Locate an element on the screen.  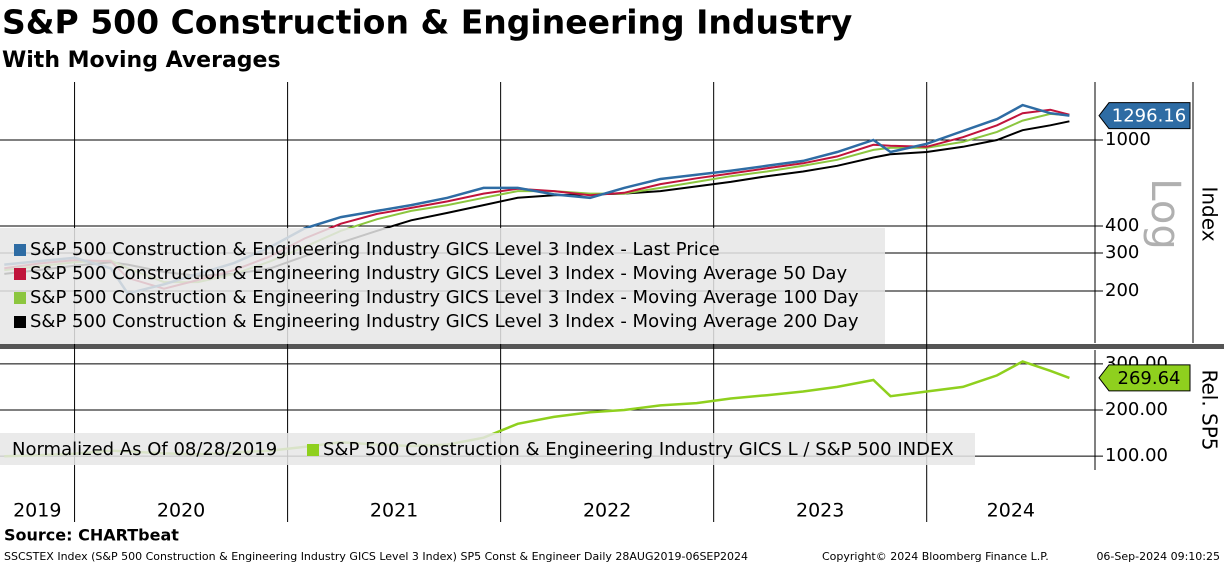
last-value-label: 1296.16 is located at coordinates (1149, 116).